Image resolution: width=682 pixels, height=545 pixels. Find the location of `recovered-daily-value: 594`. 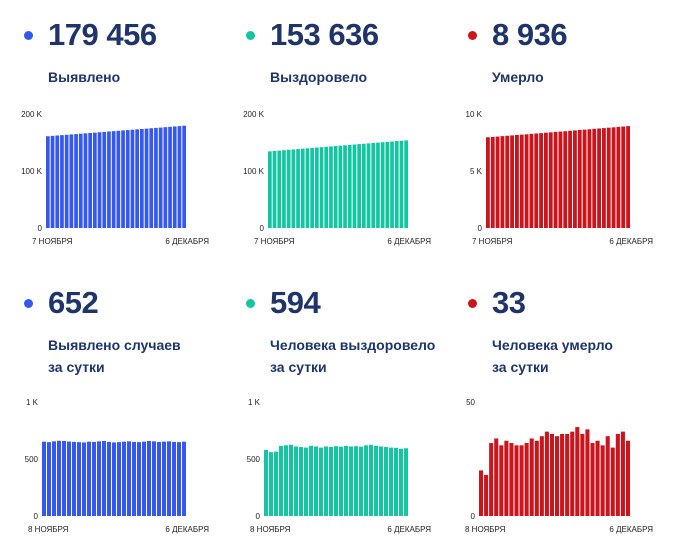

recovered-daily-value: 594 is located at coordinates (295, 302).